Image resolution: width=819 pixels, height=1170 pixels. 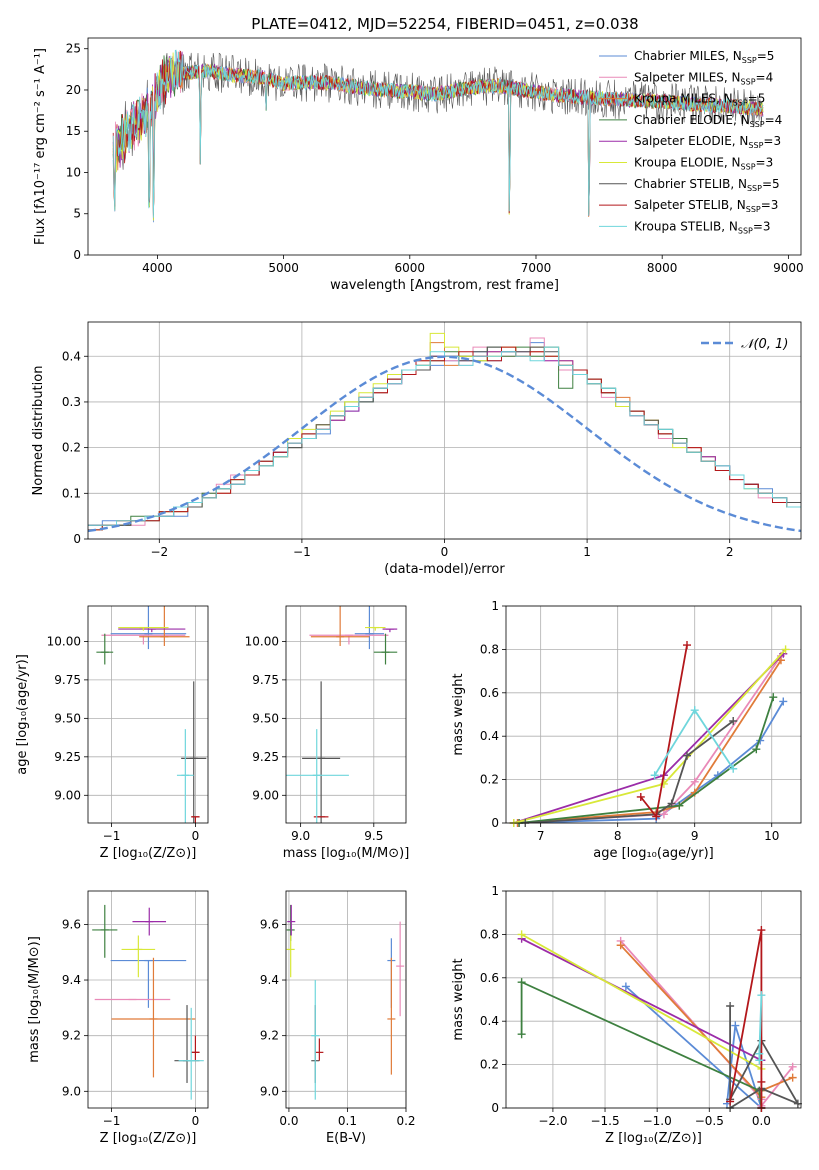 What do you see at coordinates (691, 141) in the screenshot?
I see `legend-text: Salpeter ELODIE, N` at bounding box center [691, 141].